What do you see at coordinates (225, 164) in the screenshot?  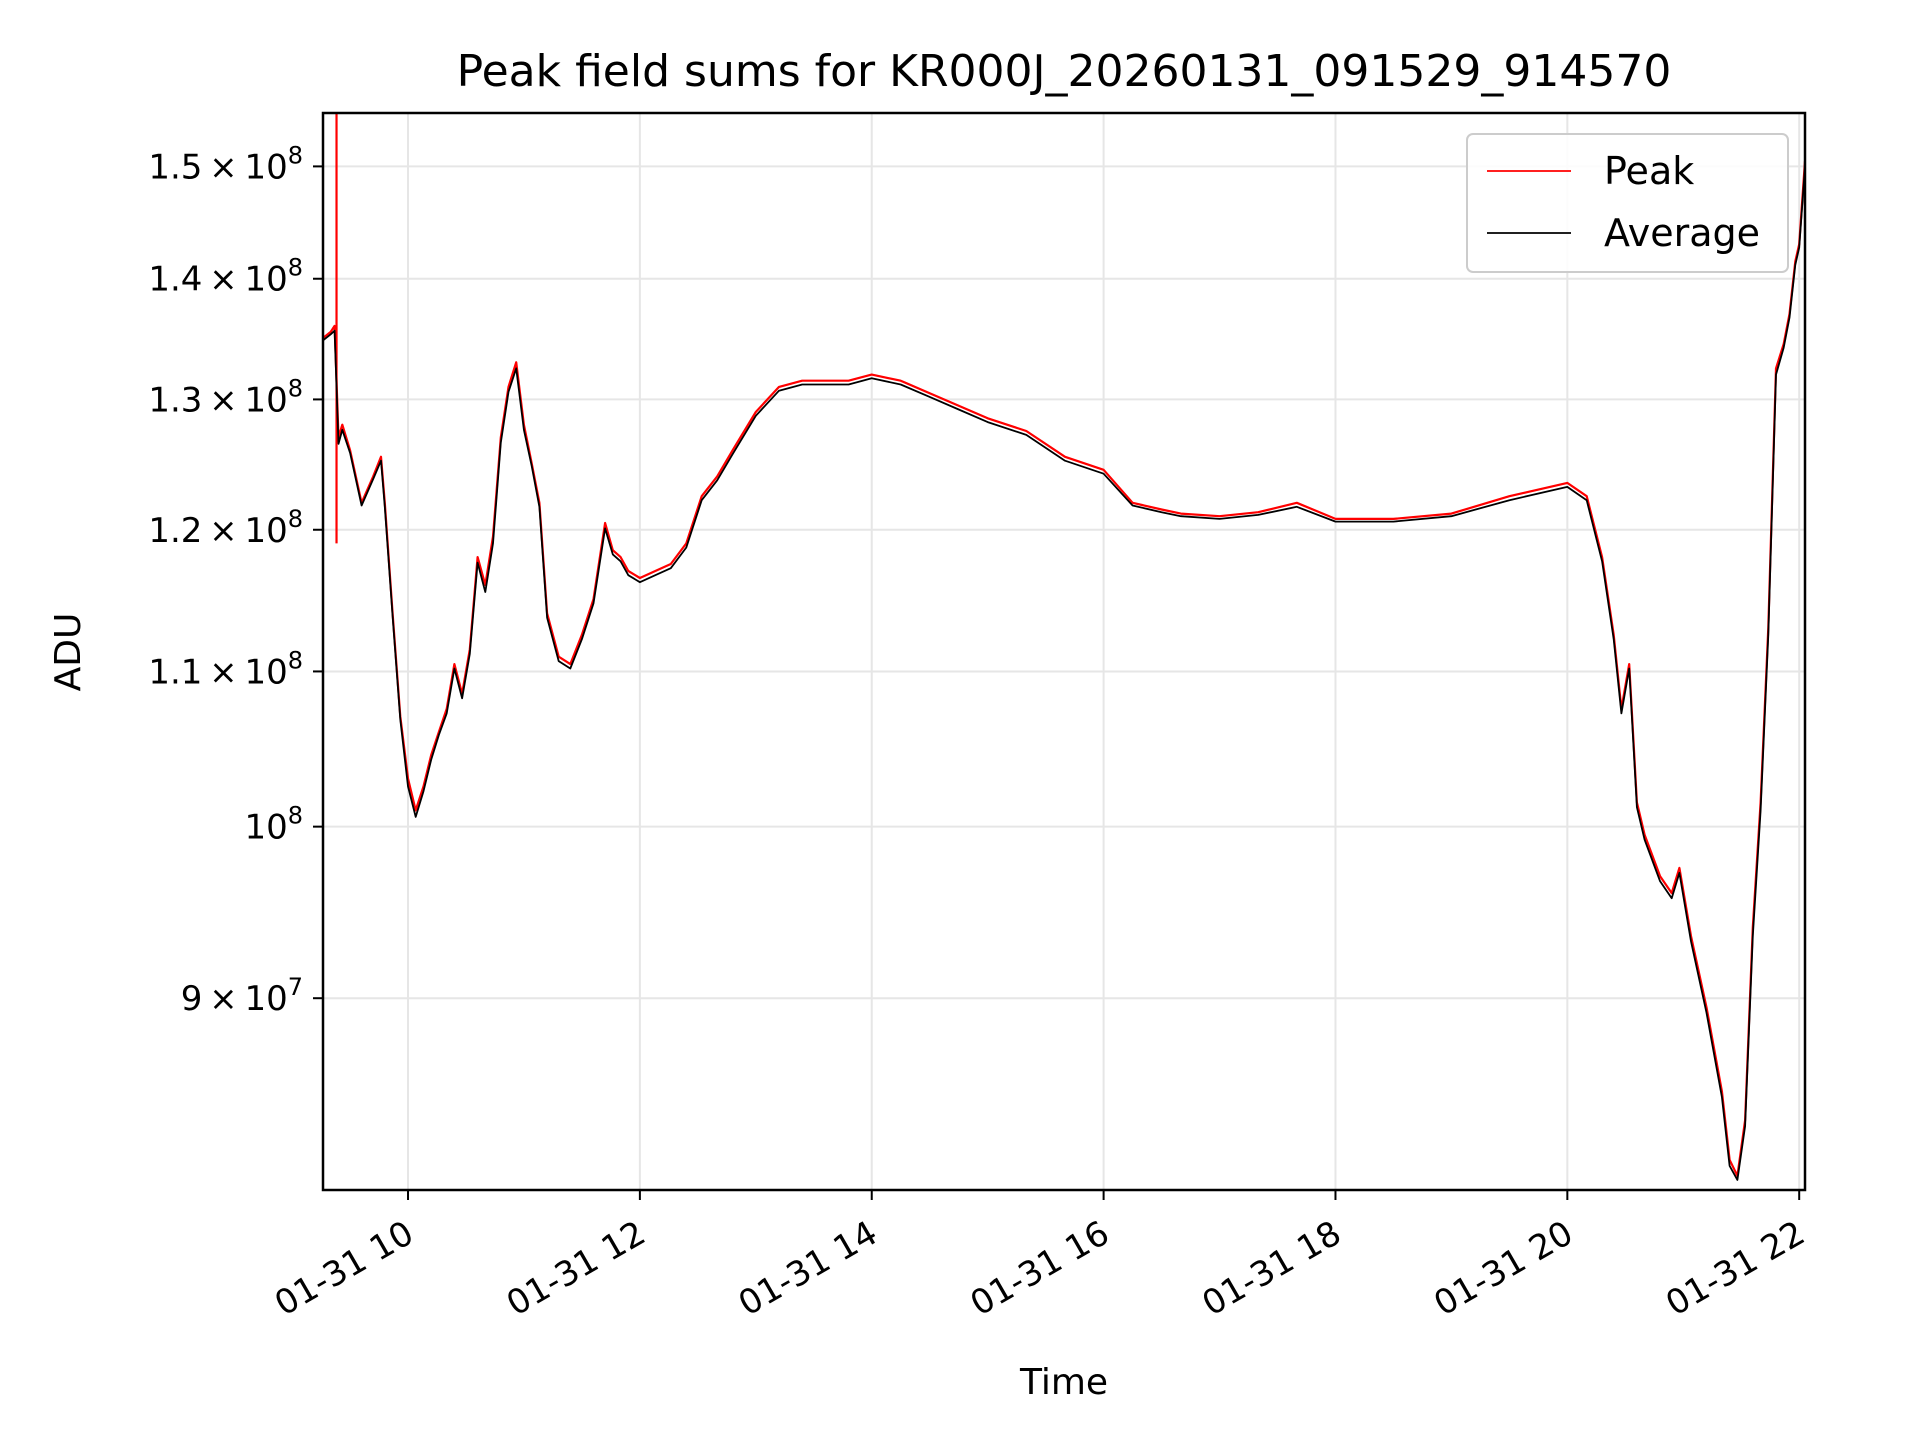 I see `y-tick-label: 1.5 × 108` at bounding box center [225, 164].